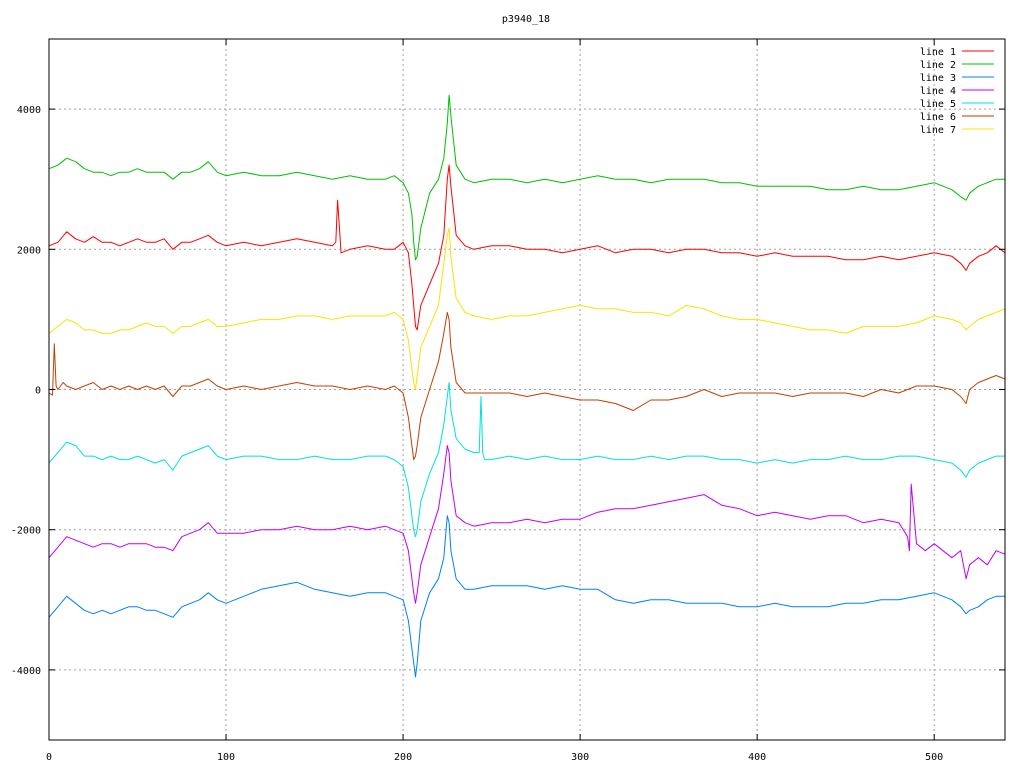 The height and width of the screenshot is (768, 1024). I want to click on x-tick-label: 0, so click(49, 757).